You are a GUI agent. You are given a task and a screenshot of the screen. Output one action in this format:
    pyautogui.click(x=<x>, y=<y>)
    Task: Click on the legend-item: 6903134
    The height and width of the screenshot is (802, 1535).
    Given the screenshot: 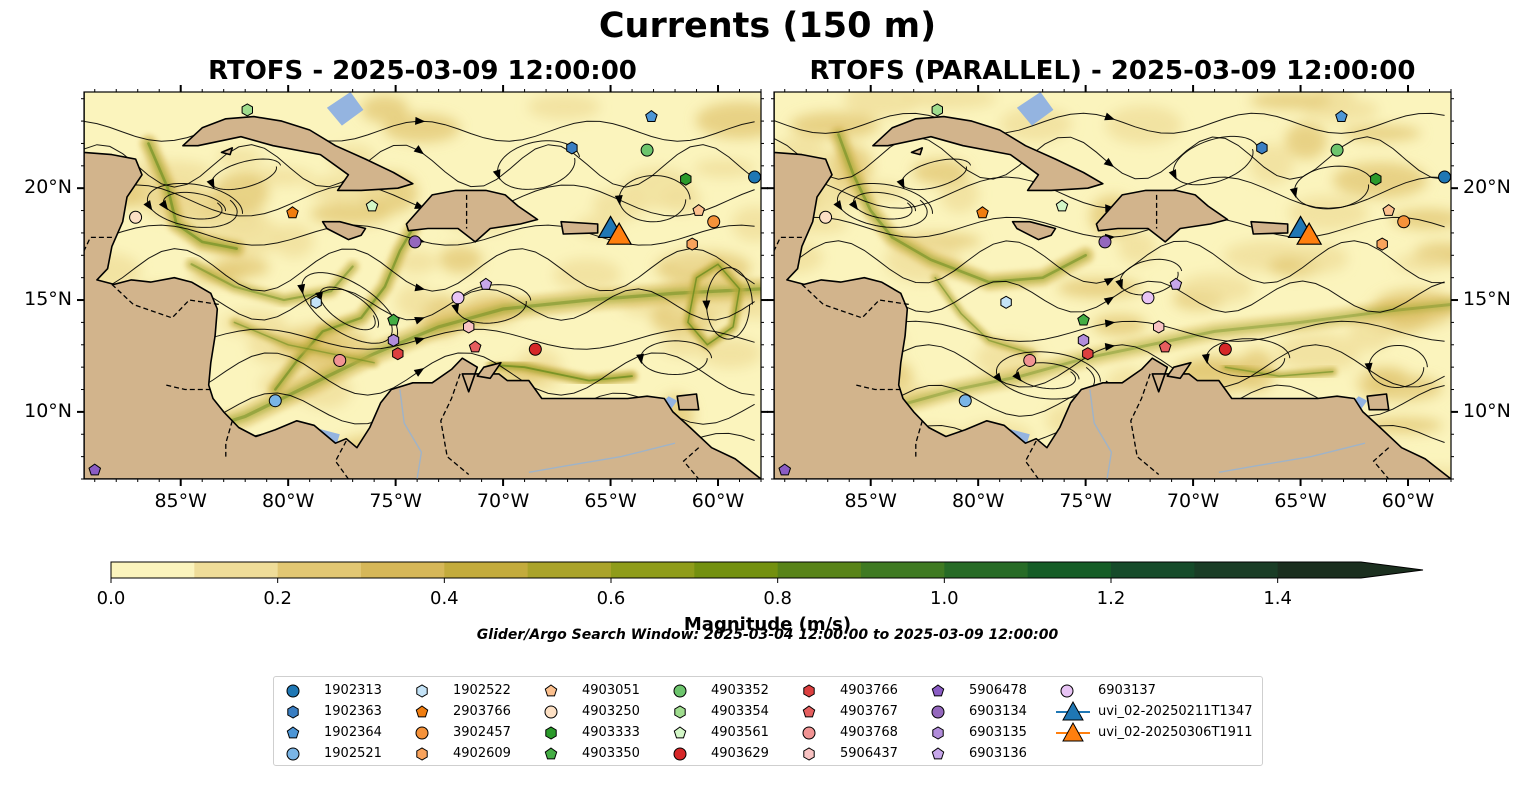 What is the action you would take?
    pyautogui.click(x=977, y=711)
    